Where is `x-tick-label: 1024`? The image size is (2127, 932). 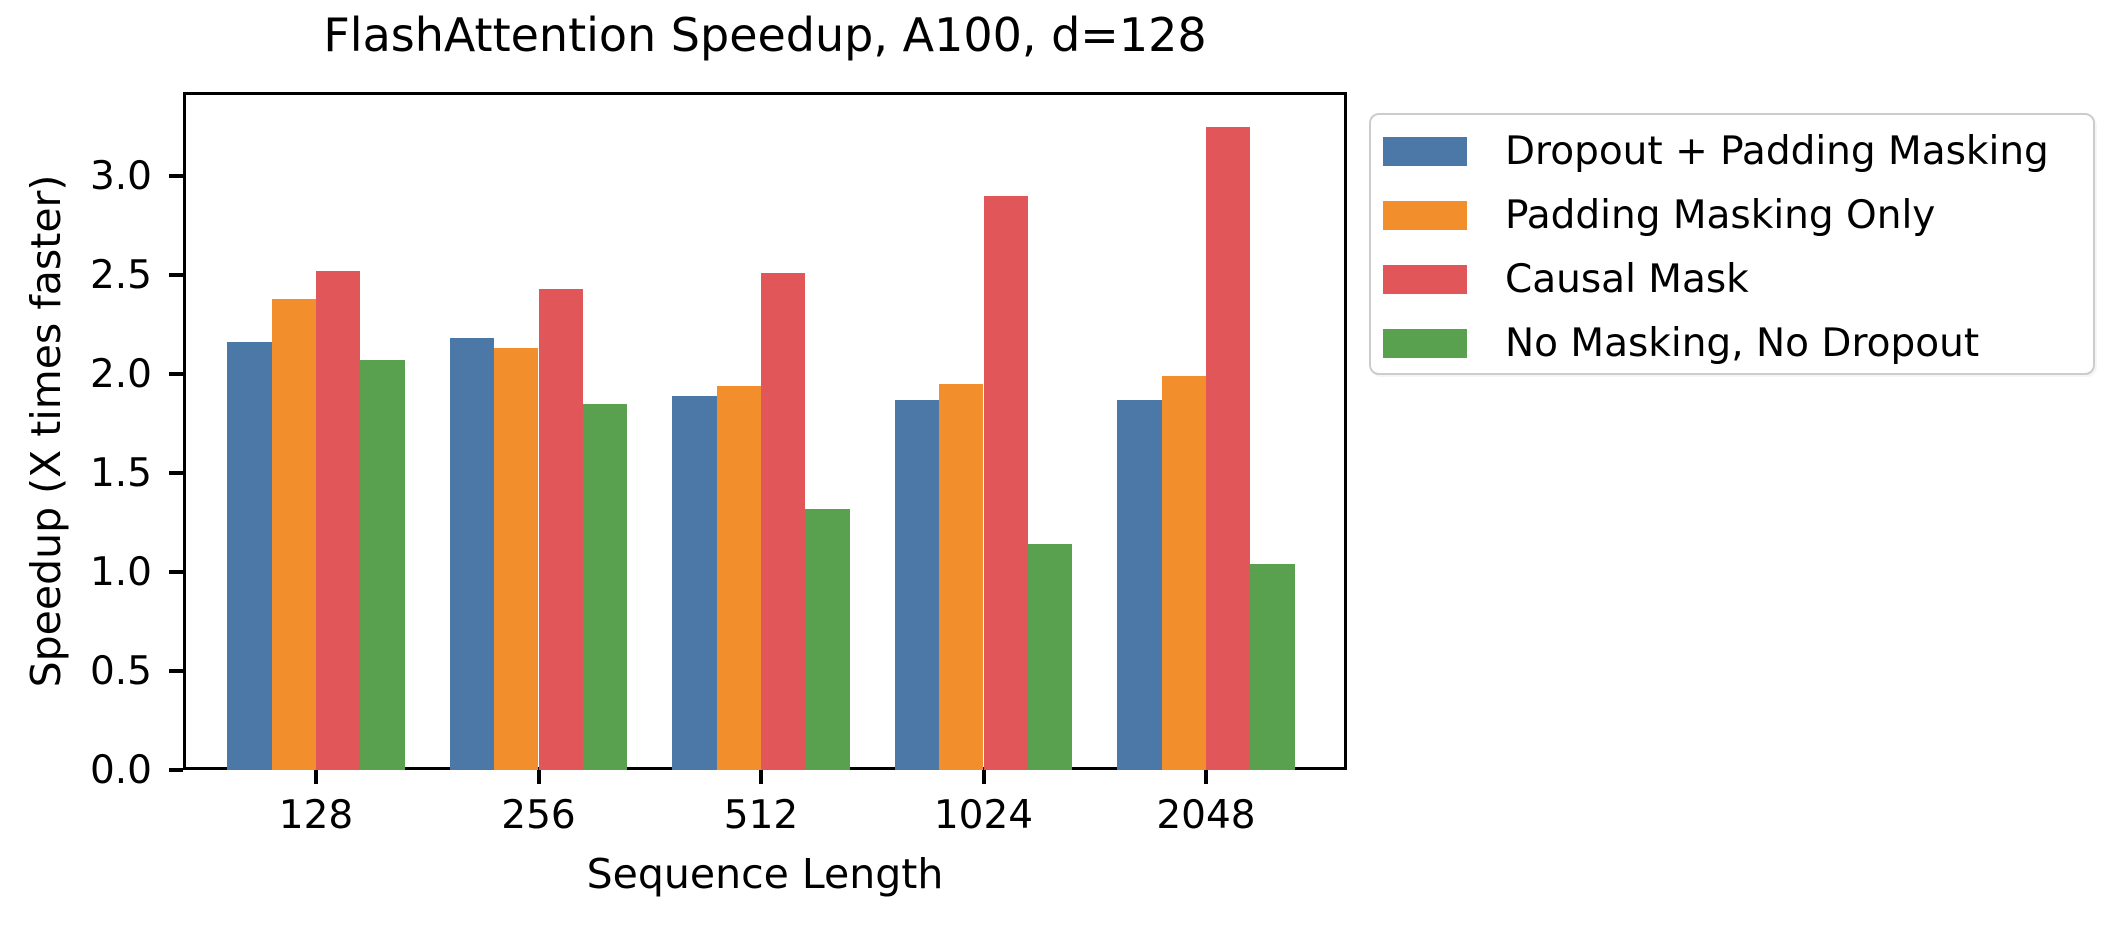
x-tick-label: 1024 is located at coordinates (983, 815).